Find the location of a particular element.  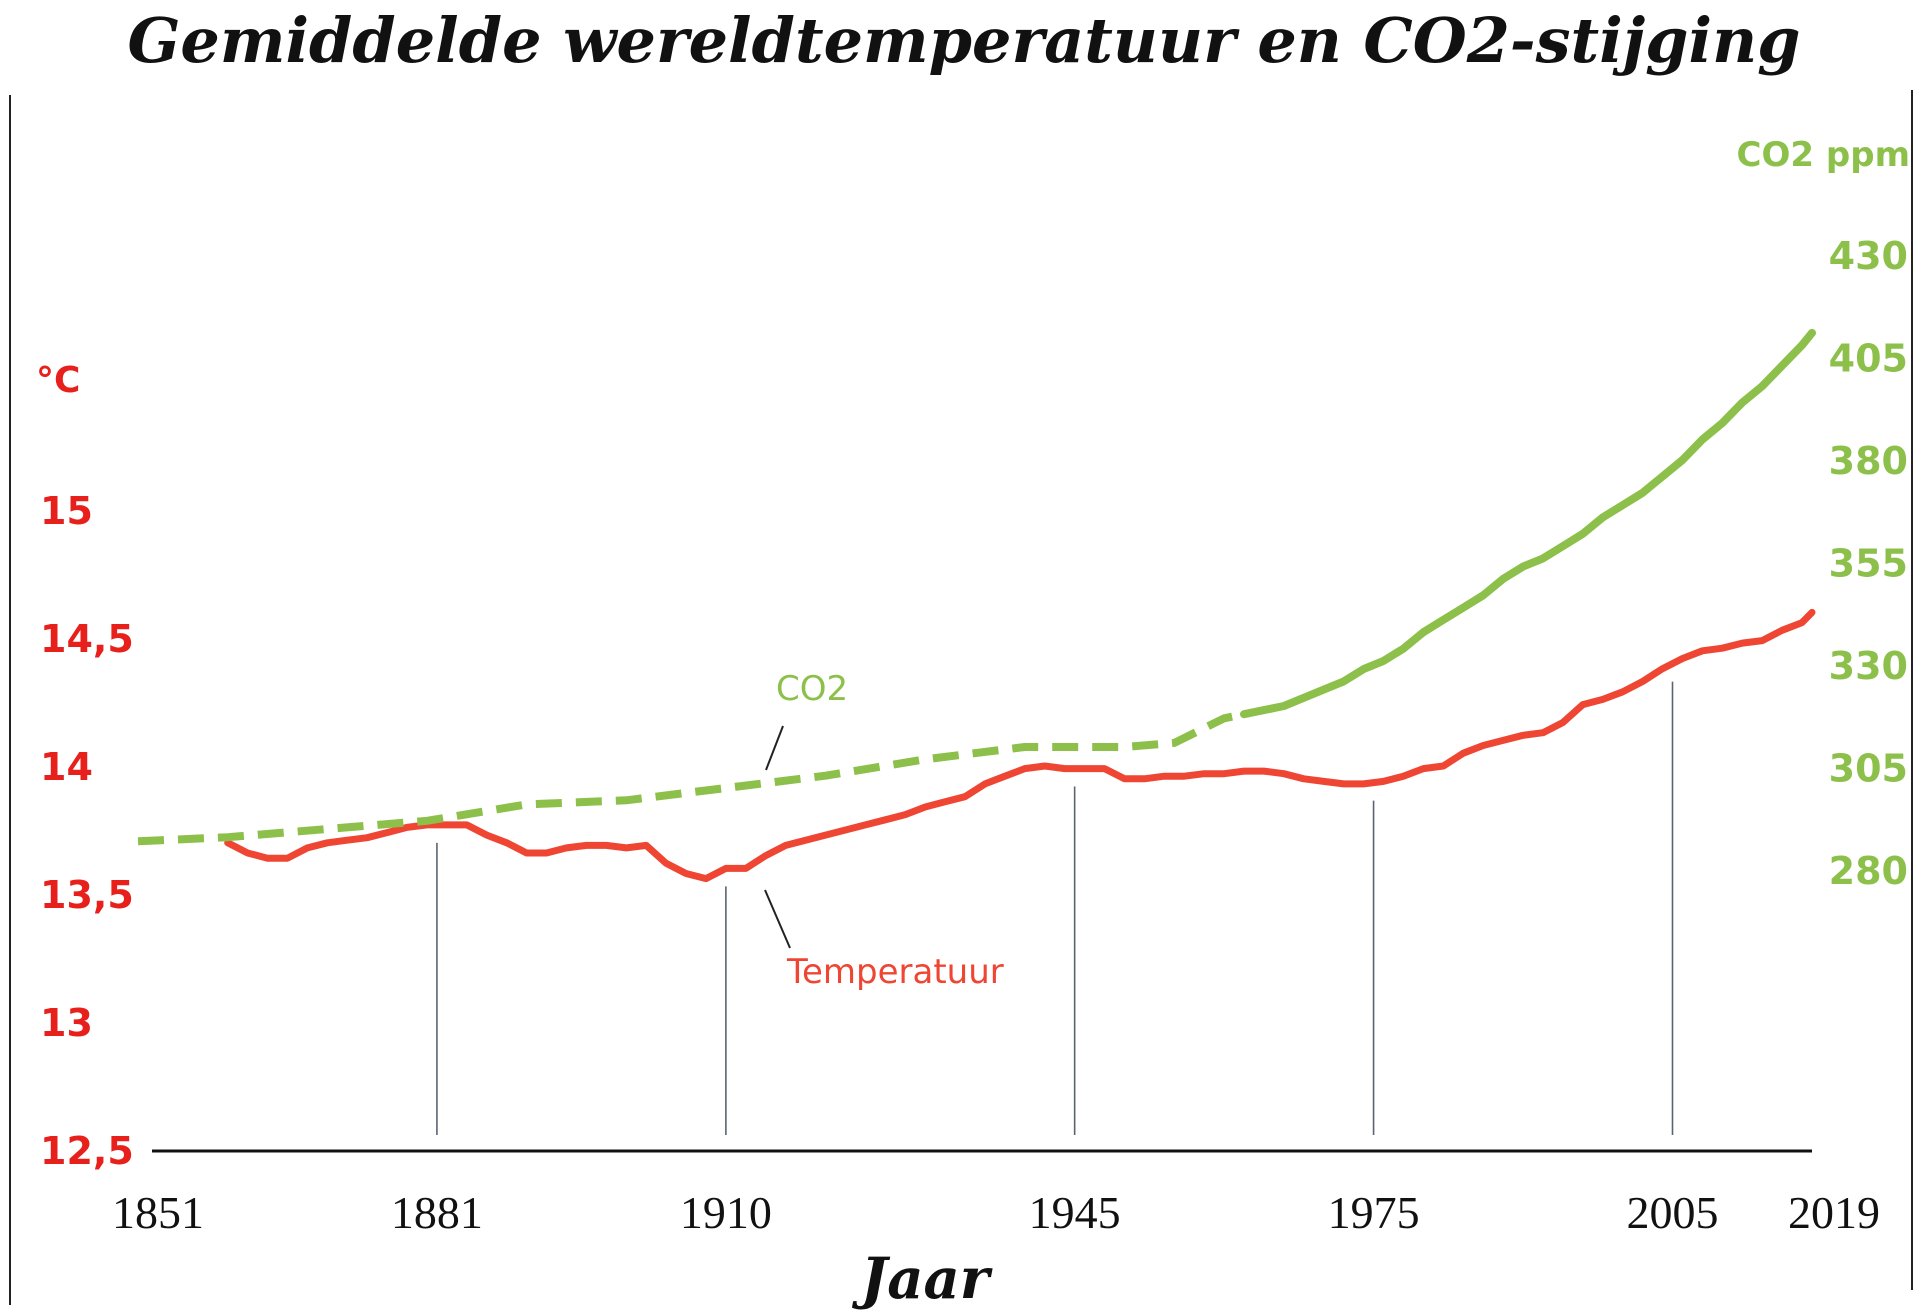

left-tick-label: 13,5 is located at coordinates (87, 895).